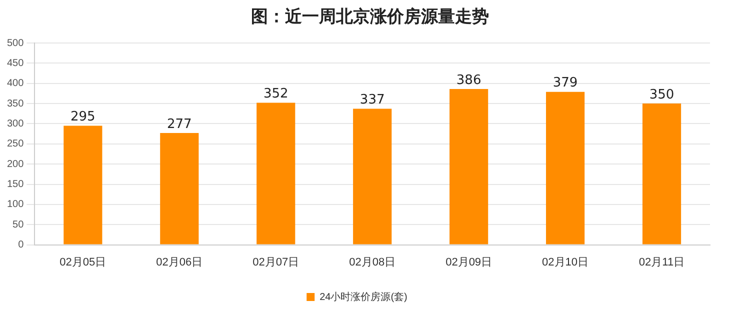  I want to click on y-tick-label: 450, so click(15, 63).